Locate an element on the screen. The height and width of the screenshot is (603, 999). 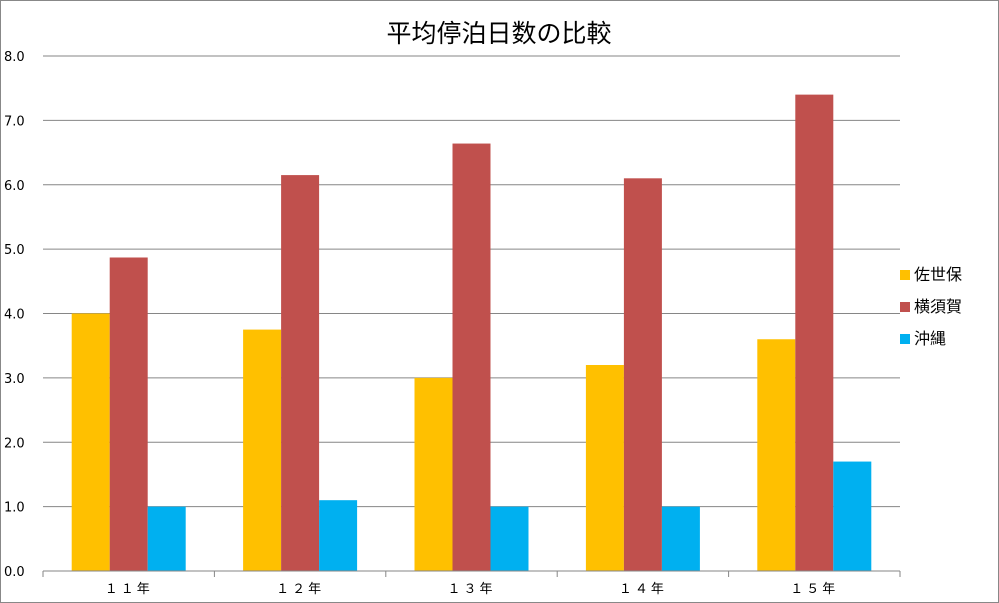
y-tick-label: 6.0 is located at coordinates (14, 186).